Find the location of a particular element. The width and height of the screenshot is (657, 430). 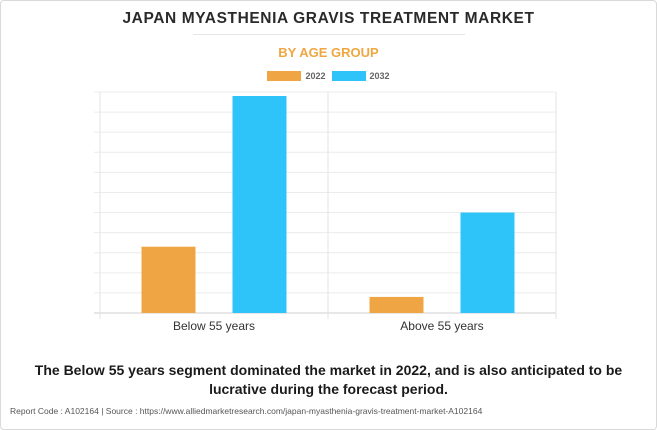

x-tick-label: Below 55 years is located at coordinates (214, 326).